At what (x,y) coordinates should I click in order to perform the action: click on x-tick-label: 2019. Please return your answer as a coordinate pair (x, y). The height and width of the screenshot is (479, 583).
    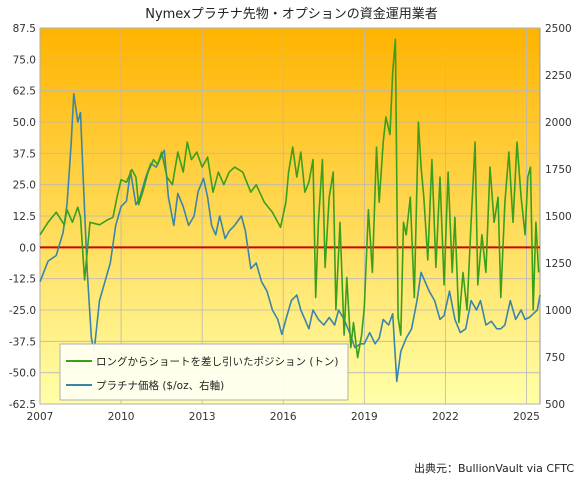
    Looking at the image, I should click on (364, 417).